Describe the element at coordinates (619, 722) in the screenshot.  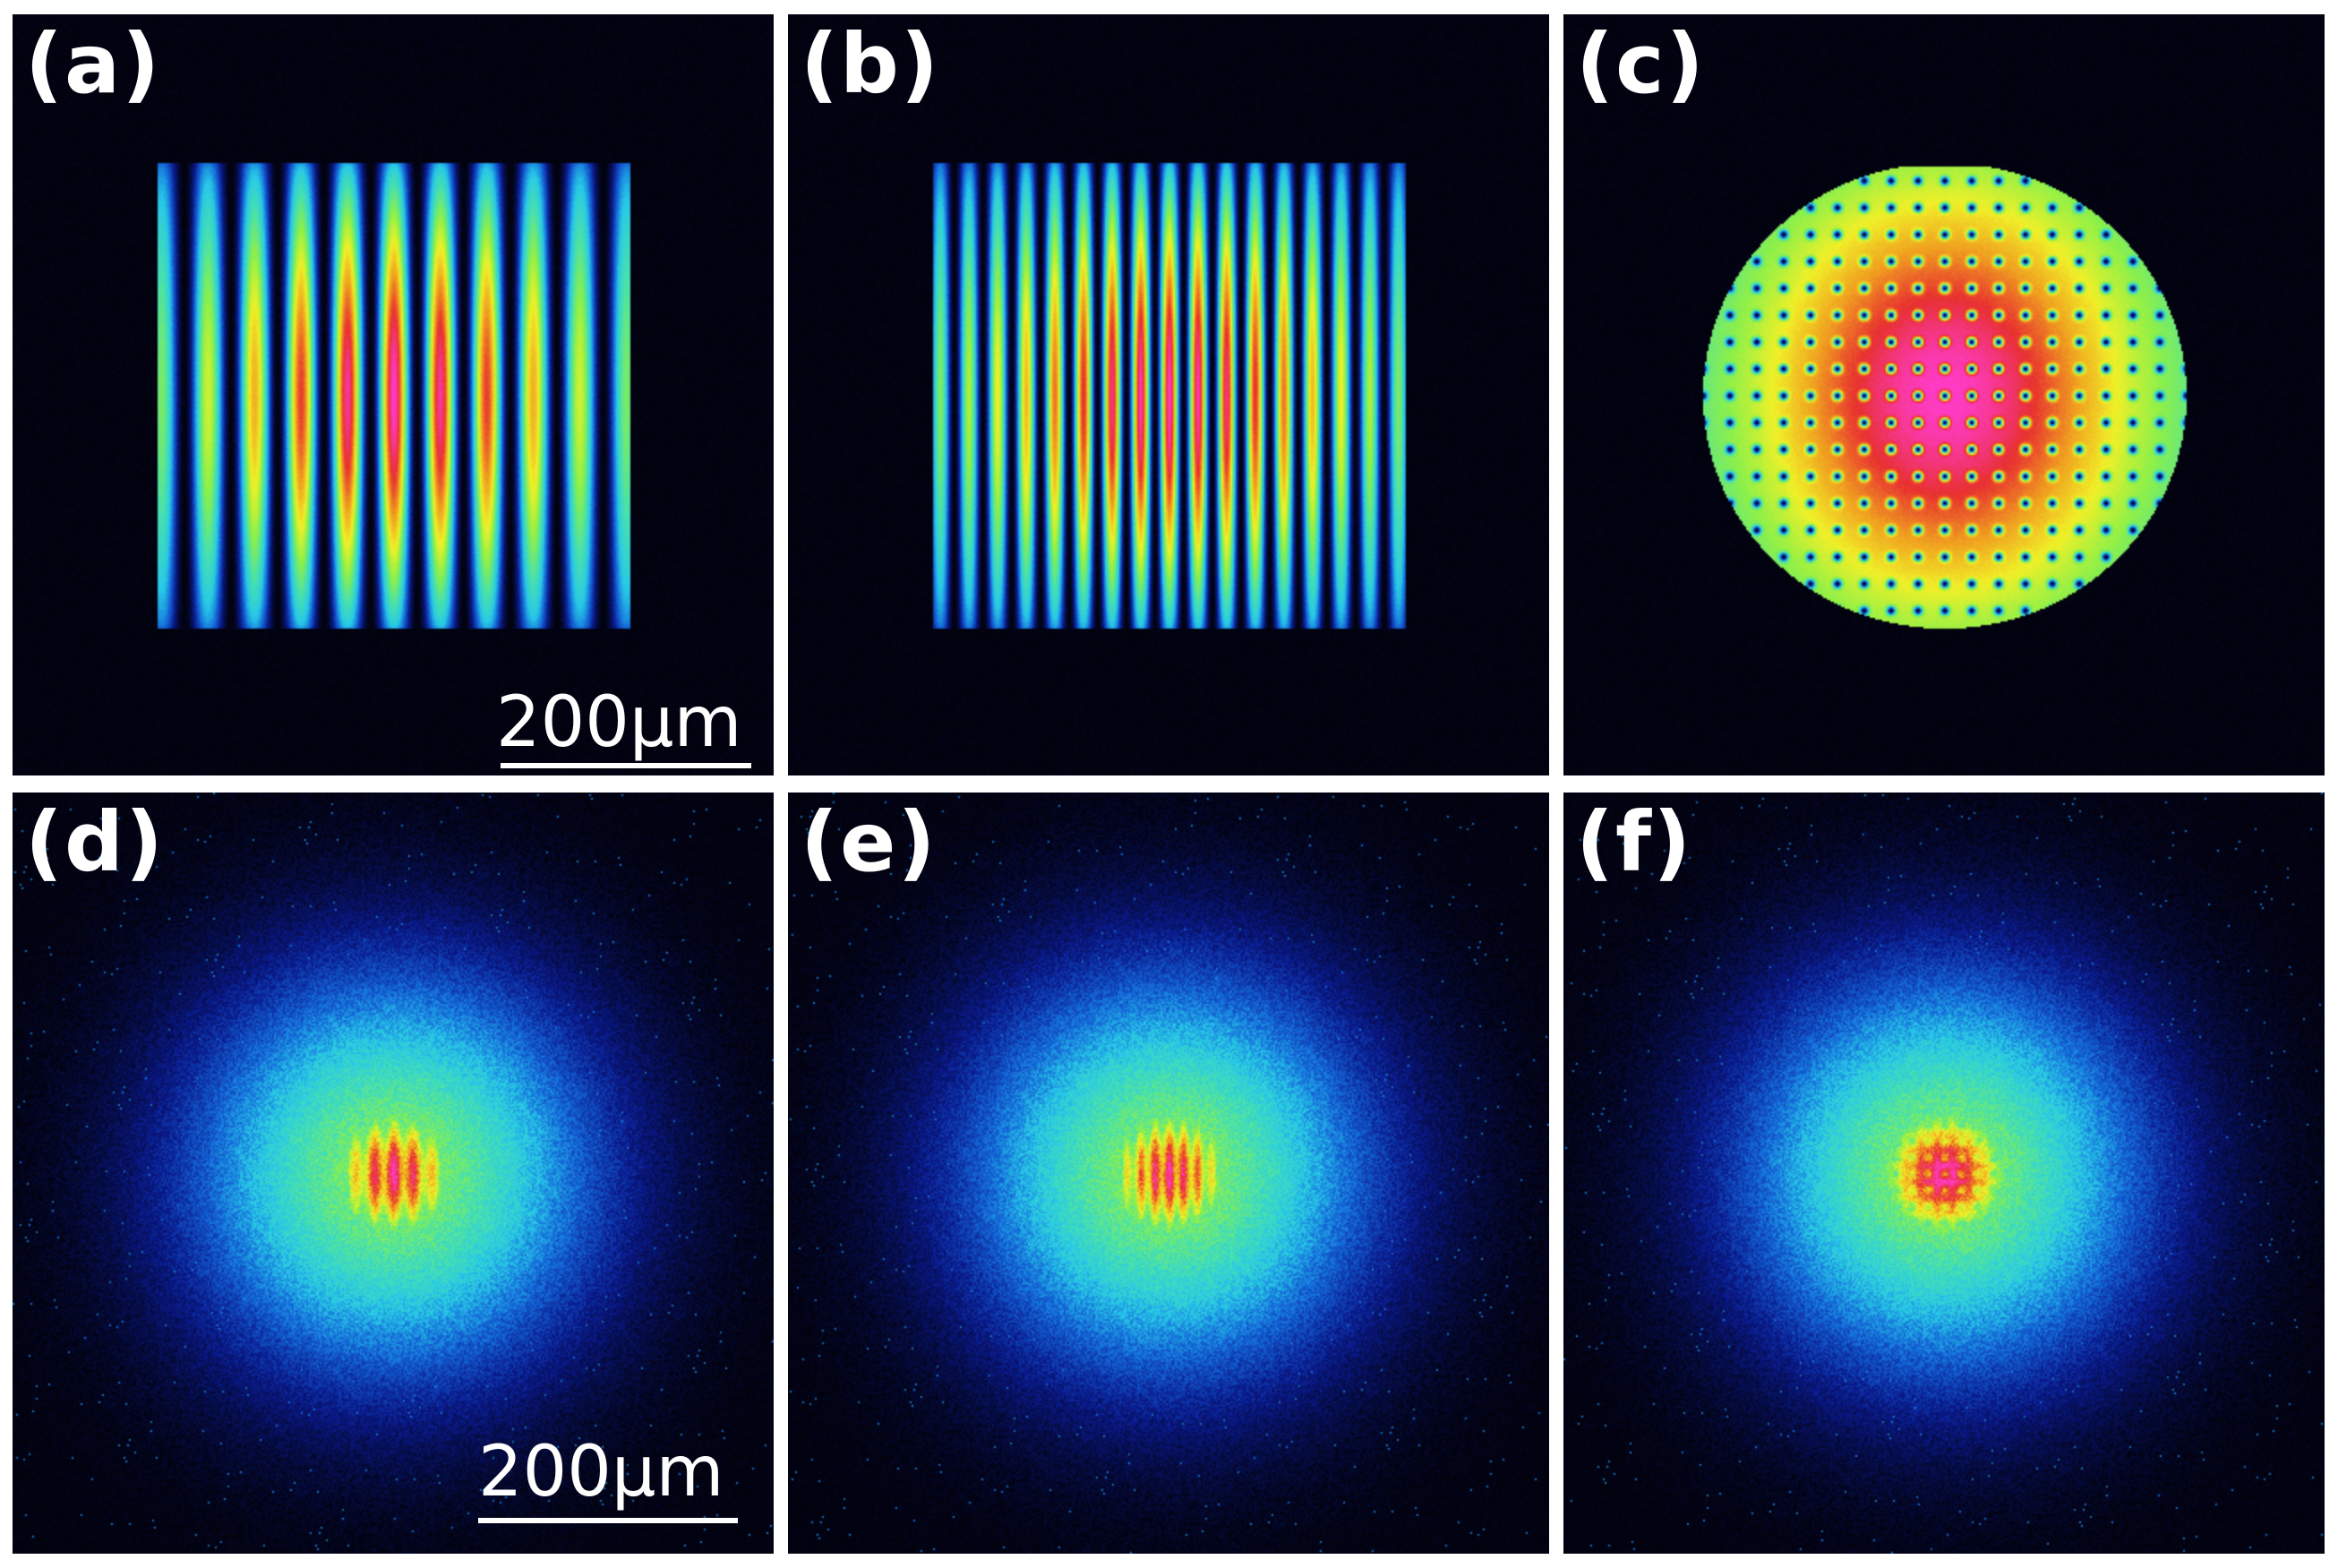
I see `scale-bar-label-top: 200µm` at that location.